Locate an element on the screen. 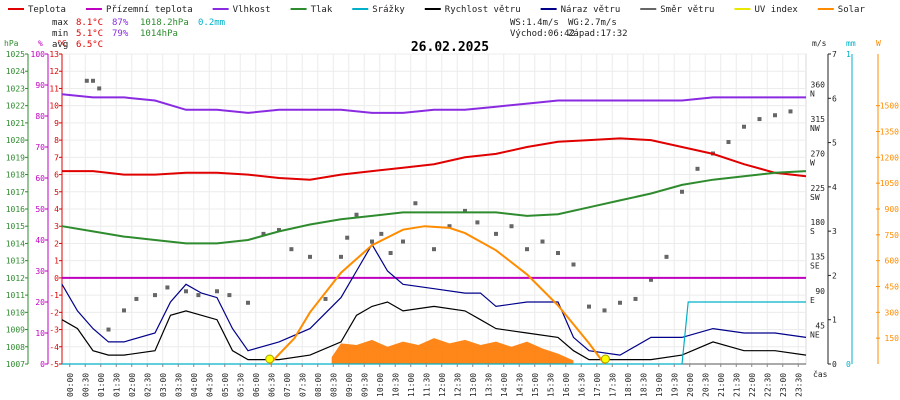 This screenshot has width=900, height=400. unit-wind: m/s is located at coordinates (819, 43).